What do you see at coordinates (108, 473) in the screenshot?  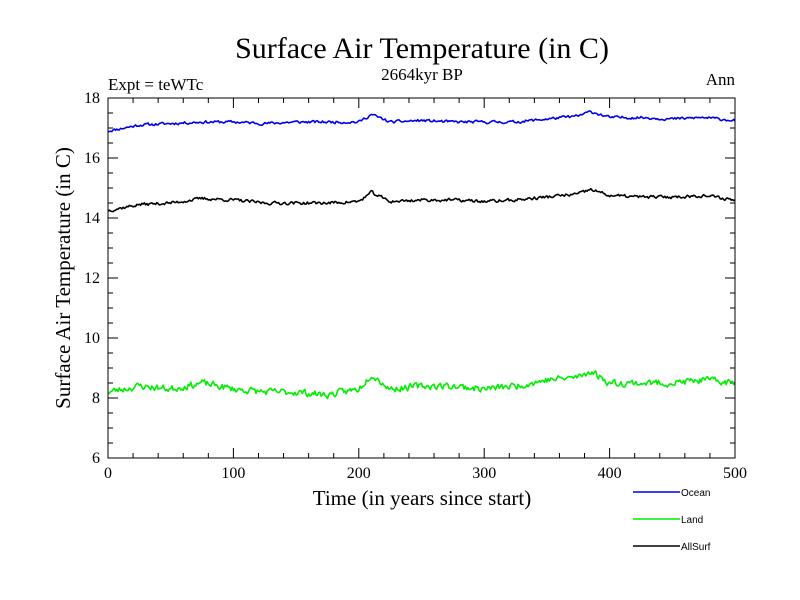 I see `x-tick-label: 0` at bounding box center [108, 473].